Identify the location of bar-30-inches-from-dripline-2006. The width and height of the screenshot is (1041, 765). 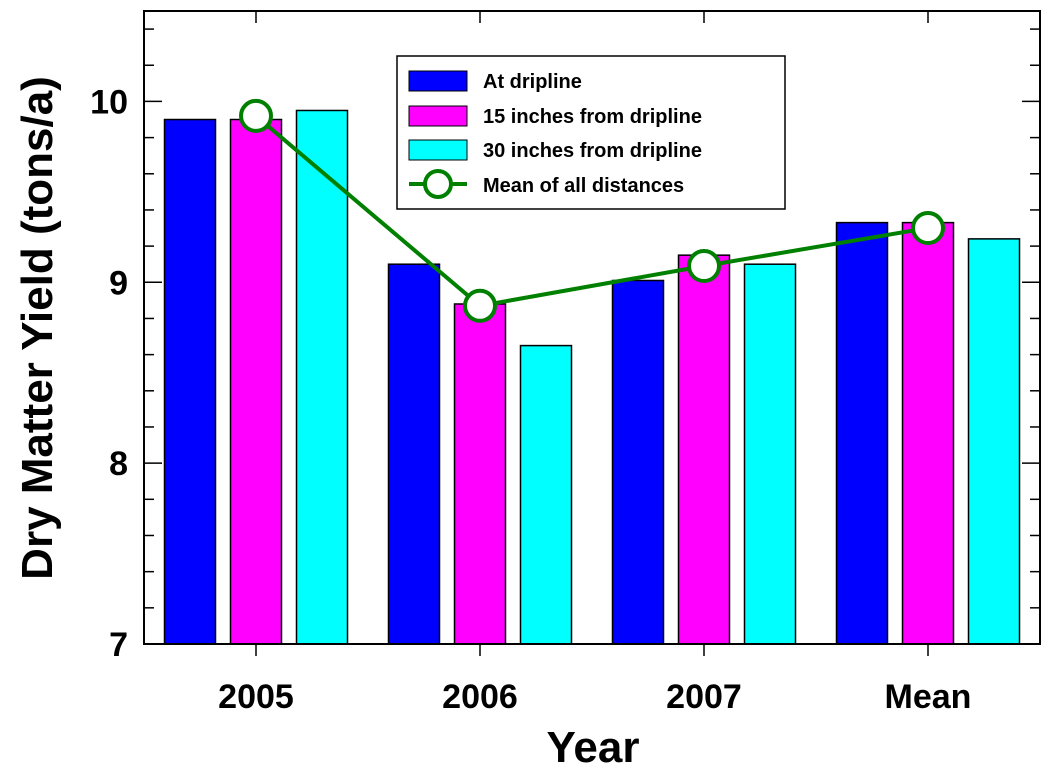
(546, 495).